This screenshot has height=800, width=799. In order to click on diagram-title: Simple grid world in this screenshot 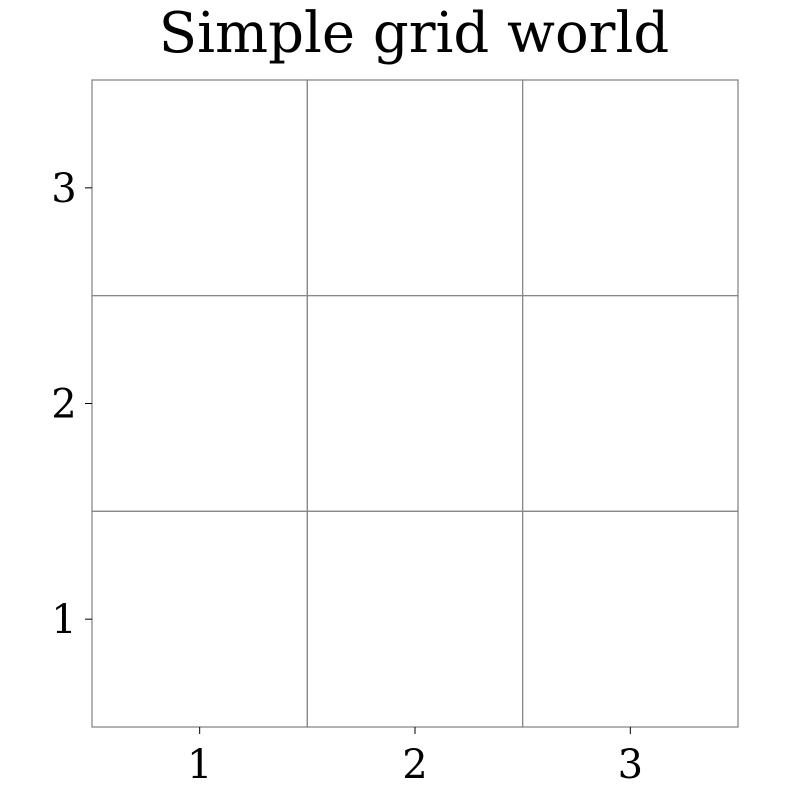, I will do `click(414, 33)`.